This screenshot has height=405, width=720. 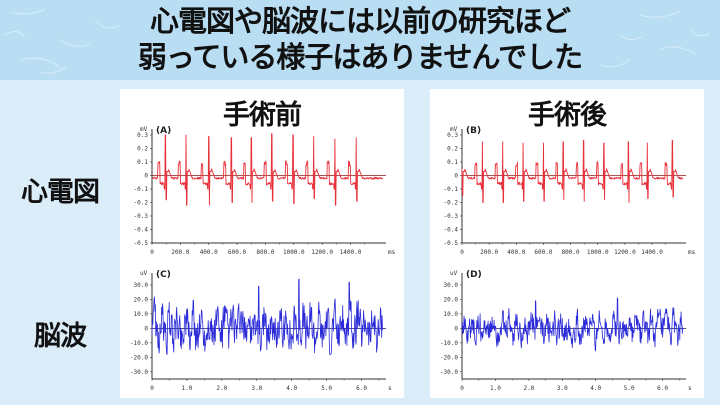 What do you see at coordinates (473, 131) in the screenshot?
I see `panel-tag: (B)` at bounding box center [473, 131].